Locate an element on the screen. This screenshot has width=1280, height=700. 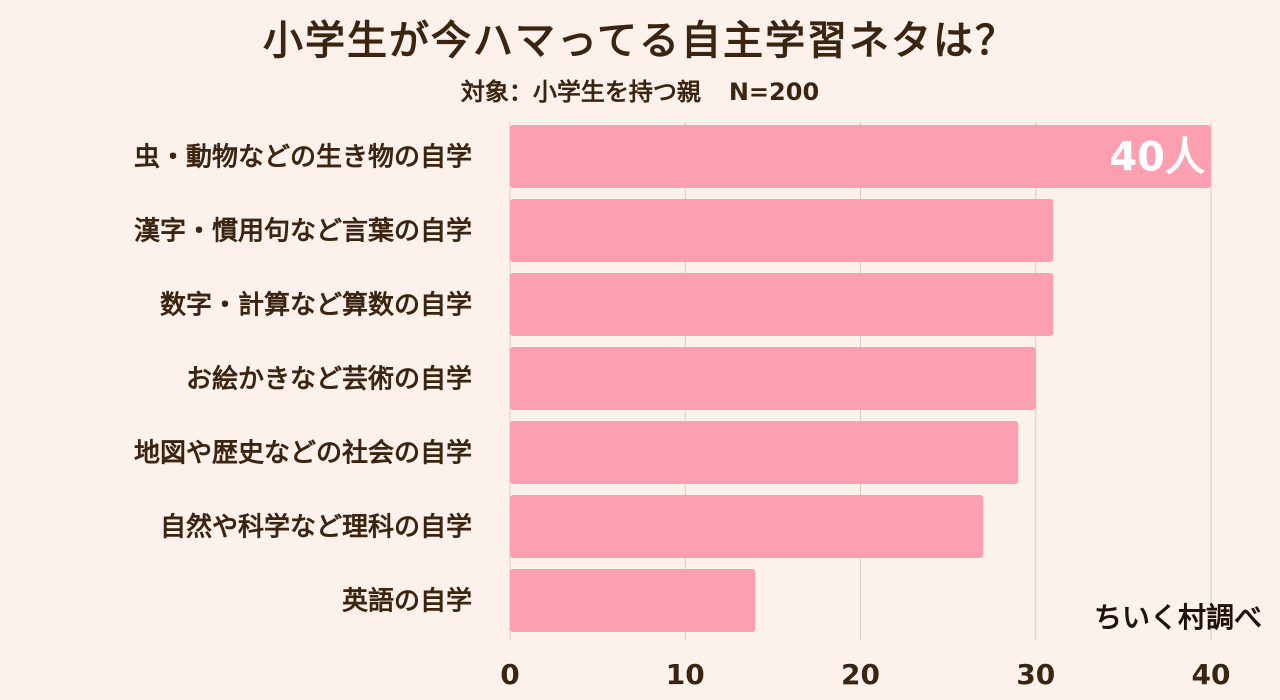
x-tick-label-0: 0 is located at coordinates (509, 674).